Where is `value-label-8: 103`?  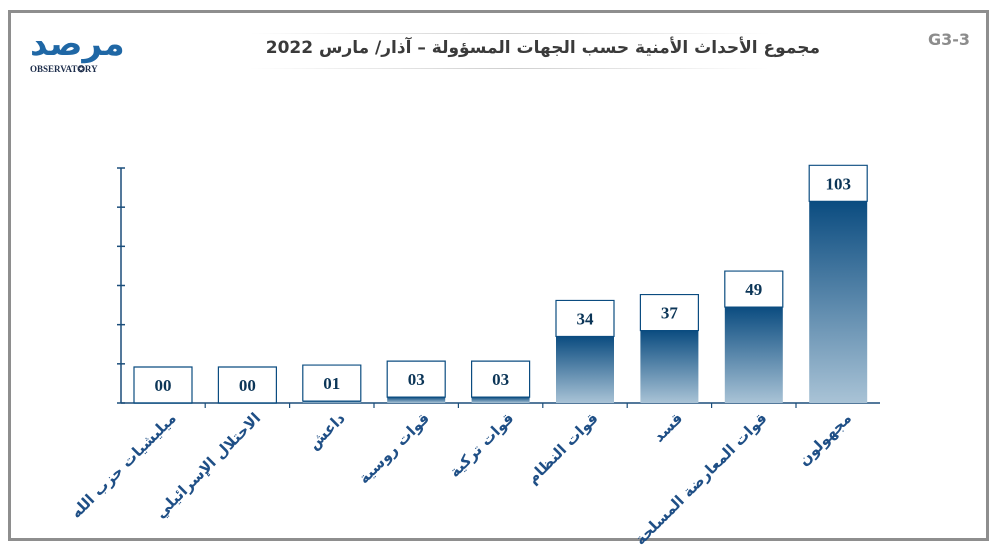
value-label-8: 103 is located at coordinates (838, 183).